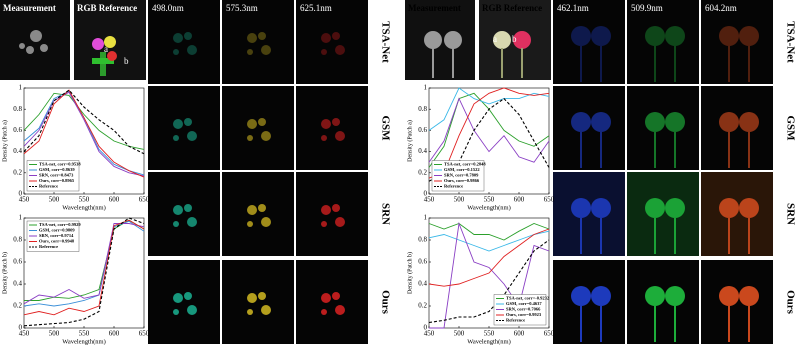 The height and width of the screenshot is (346, 810). What do you see at coordinates (434, 8) in the screenshot?
I see `measurement-label: Measurement` at bounding box center [434, 8].